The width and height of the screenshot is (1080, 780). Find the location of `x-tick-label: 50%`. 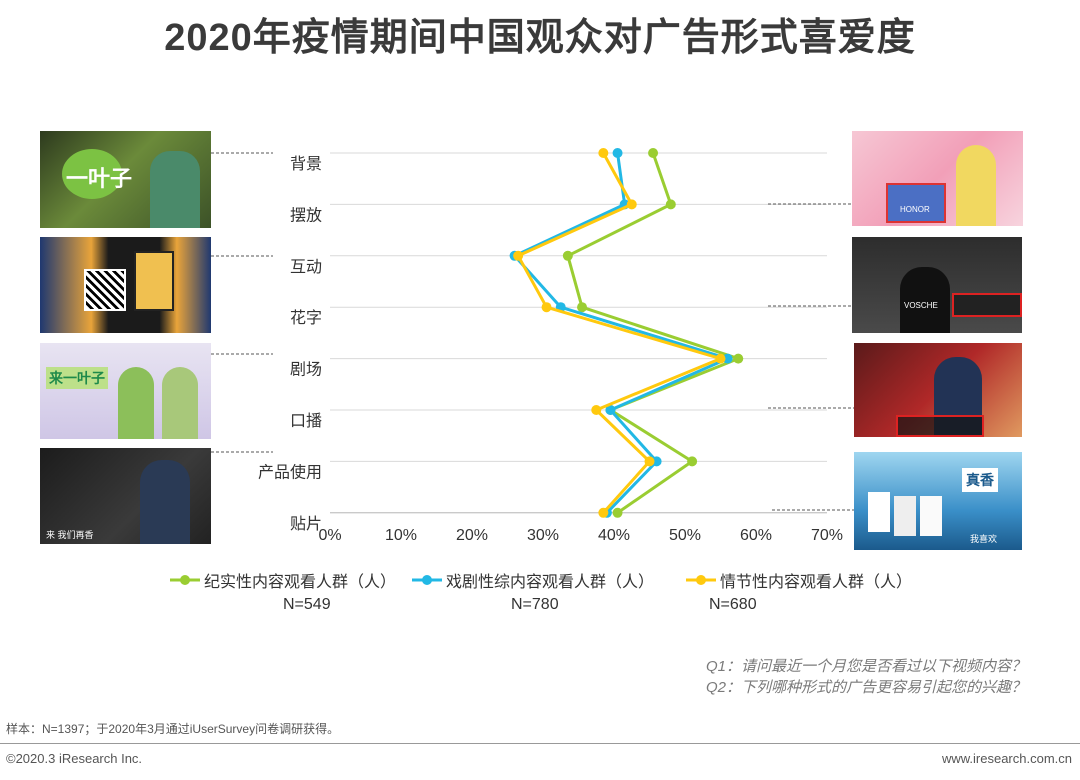

x-tick-label: 50% is located at coordinates (685, 535).